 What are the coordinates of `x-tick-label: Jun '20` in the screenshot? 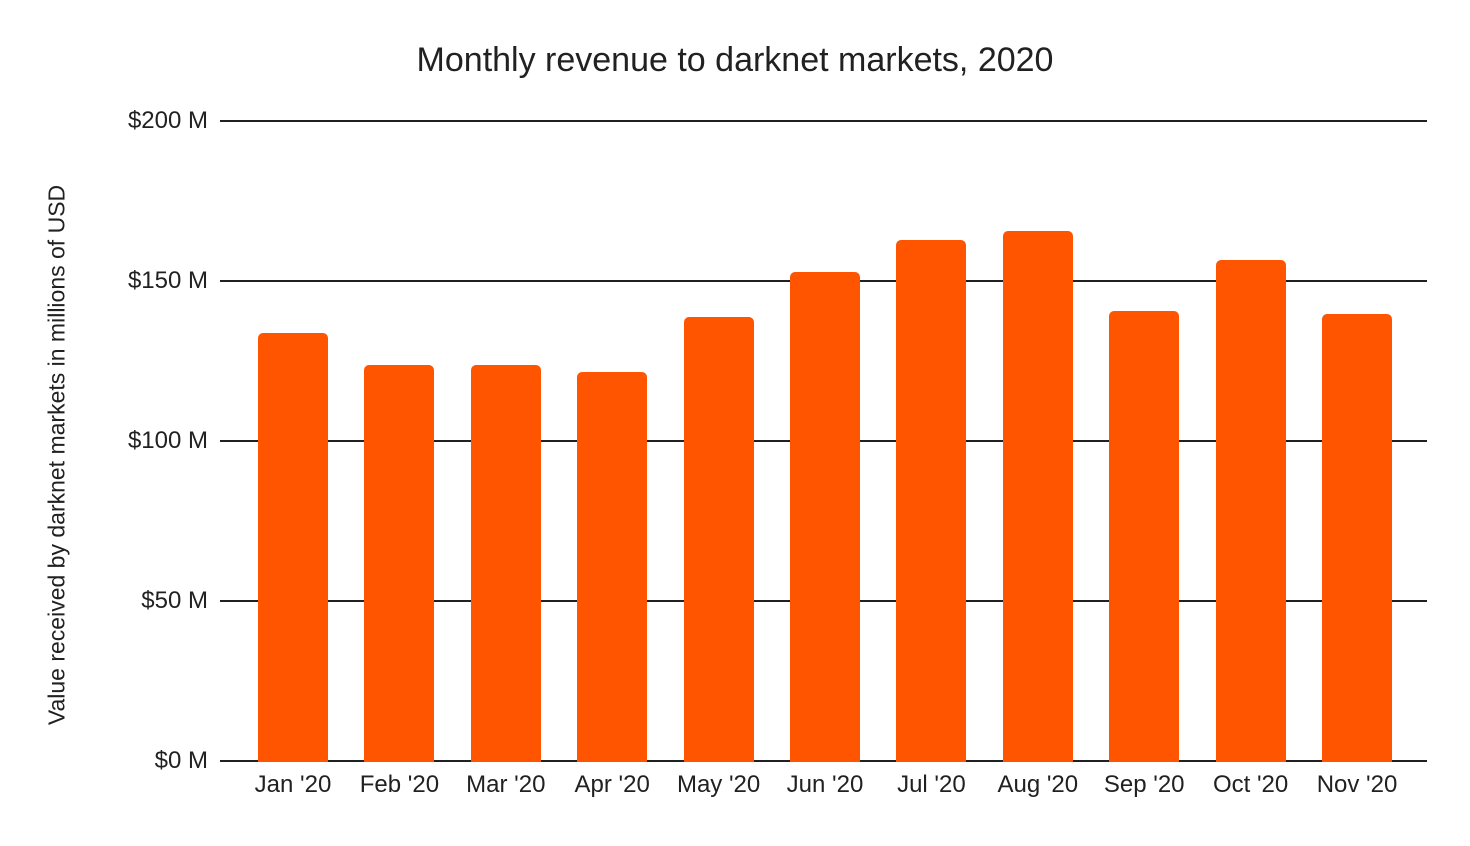 It's located at (825, 784).